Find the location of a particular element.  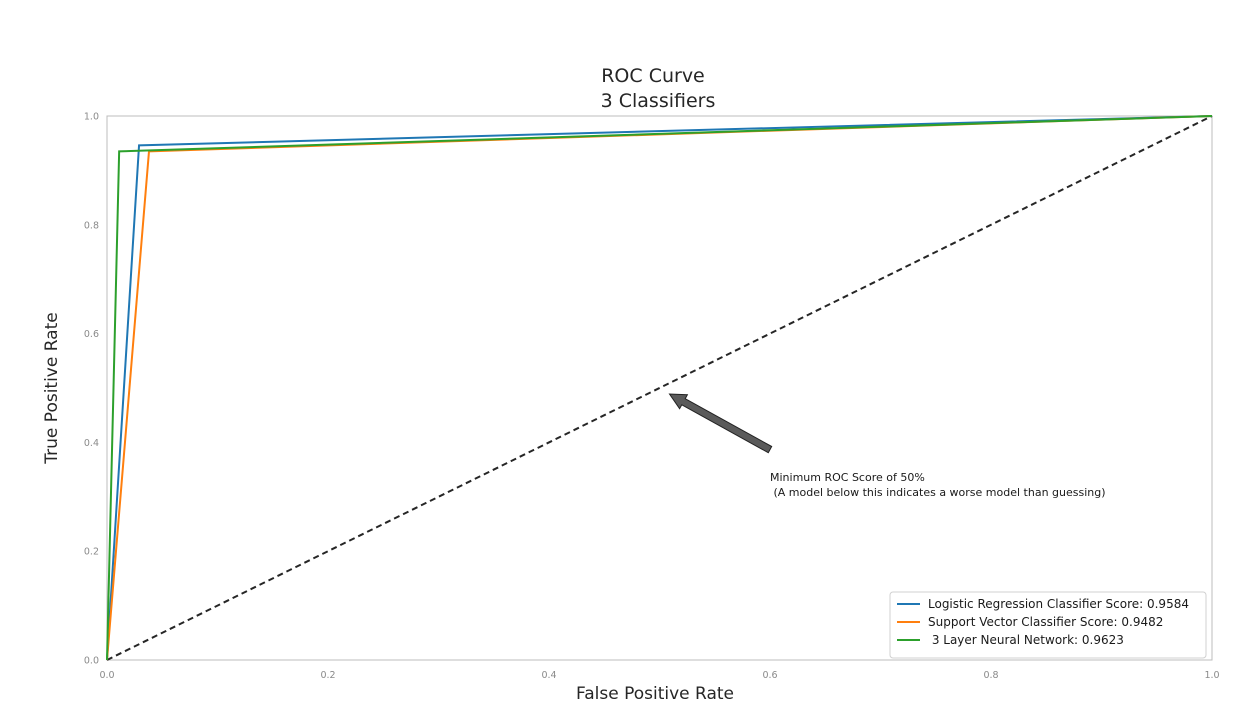

y-tick-label: 1.0 is located at coordinates (91, 117).